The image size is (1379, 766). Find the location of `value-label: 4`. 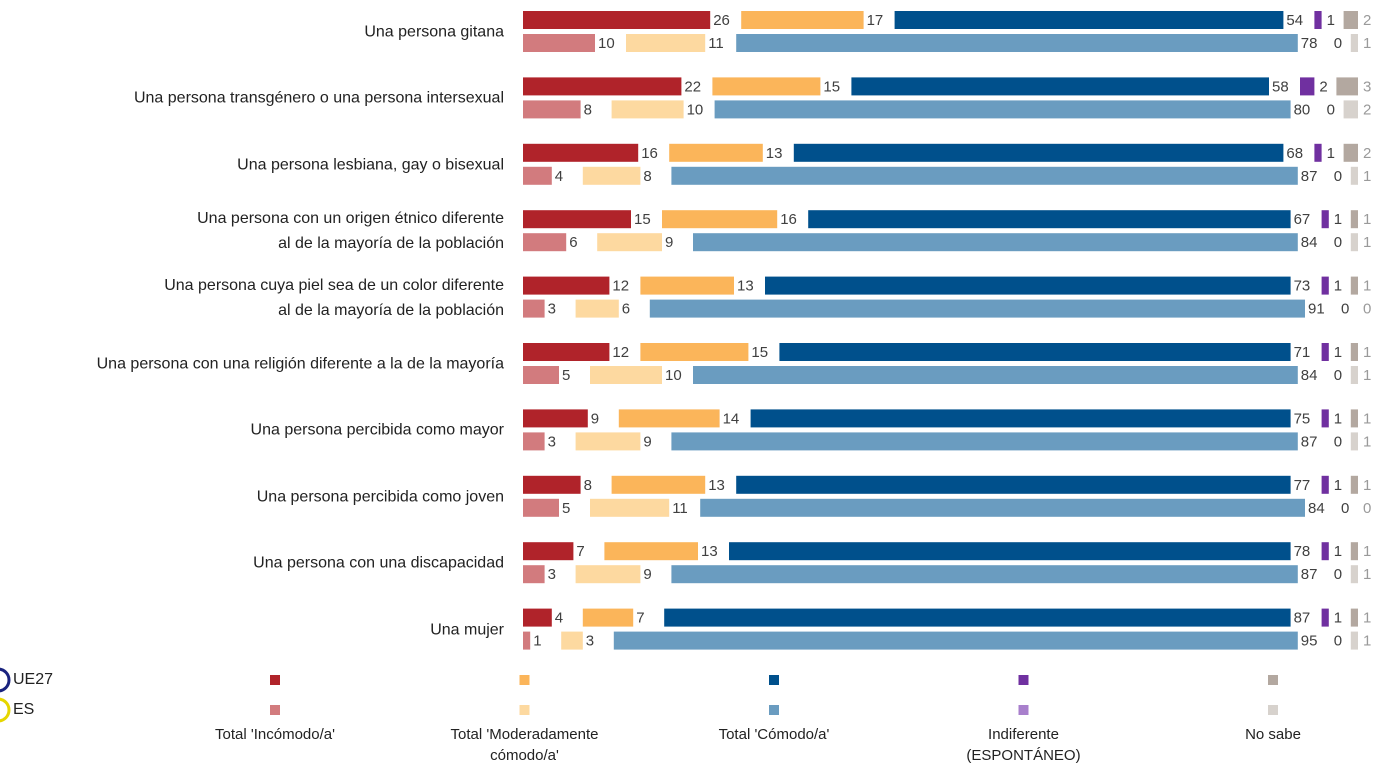

value-label: 4 is located at coordinates (559, 176).